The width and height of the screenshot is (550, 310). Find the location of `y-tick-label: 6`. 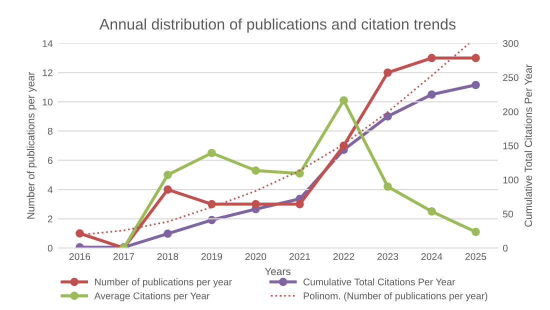

y-tick-label: 6 is located at coordinates (50, 160).